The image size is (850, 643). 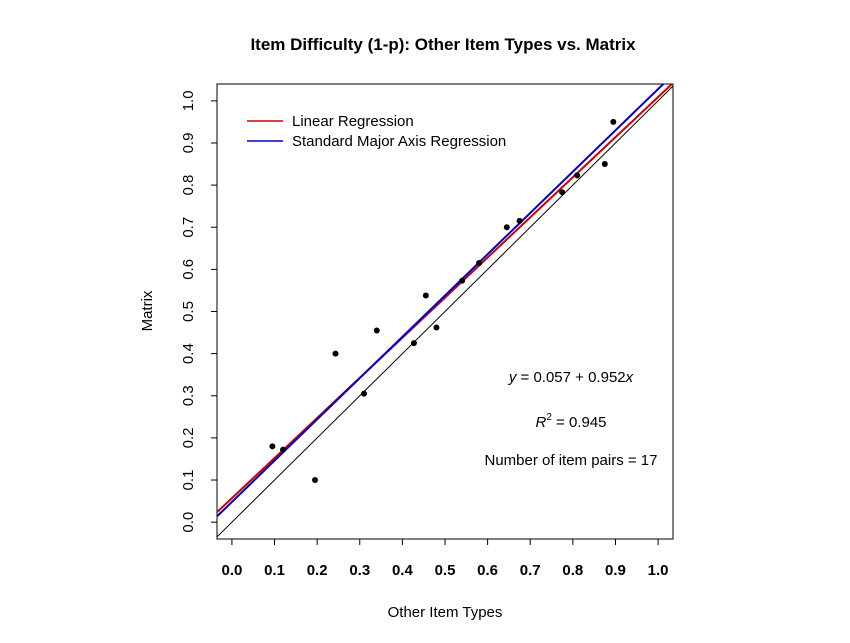 What do you see at coordinates (188, 227) in the screenshot?
I see `y-tick-label: 0.7` at bounding box center [188, 227].